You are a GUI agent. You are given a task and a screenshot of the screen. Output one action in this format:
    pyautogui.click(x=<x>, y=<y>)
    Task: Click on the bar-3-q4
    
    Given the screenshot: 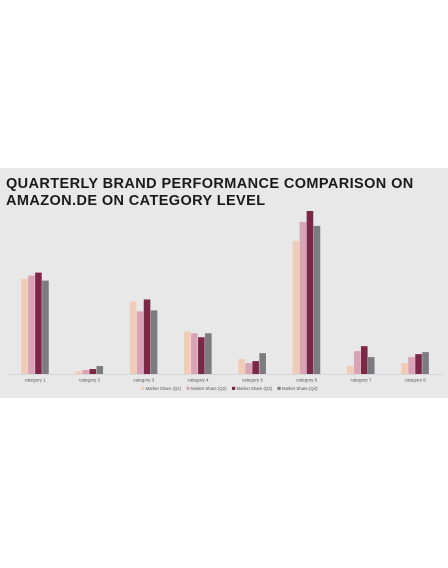 What is the action you would take?
    pyautogui.click(x=154, y=342)
    